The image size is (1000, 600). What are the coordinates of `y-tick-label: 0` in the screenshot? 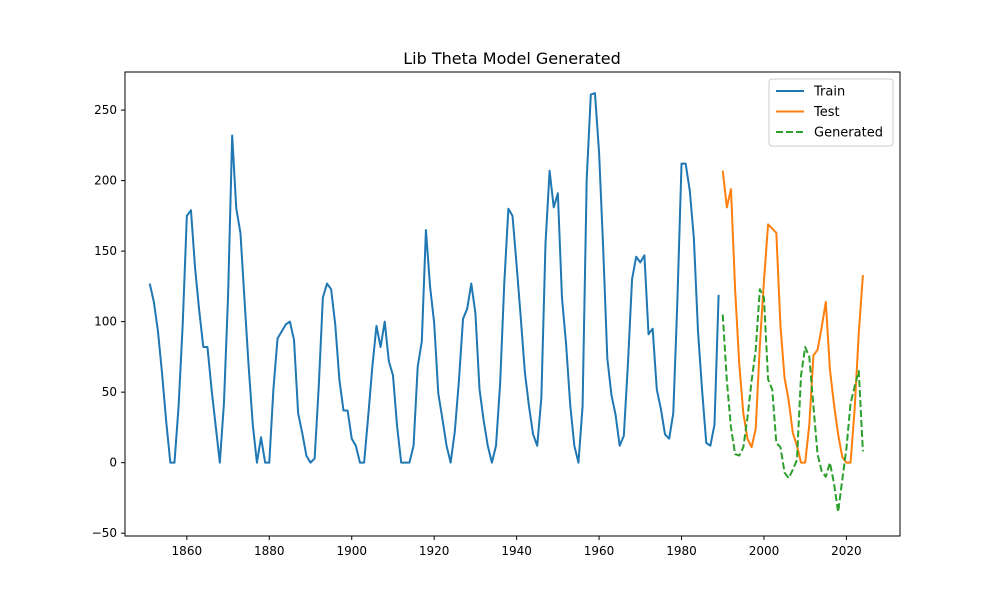 It's located at (113, 463).